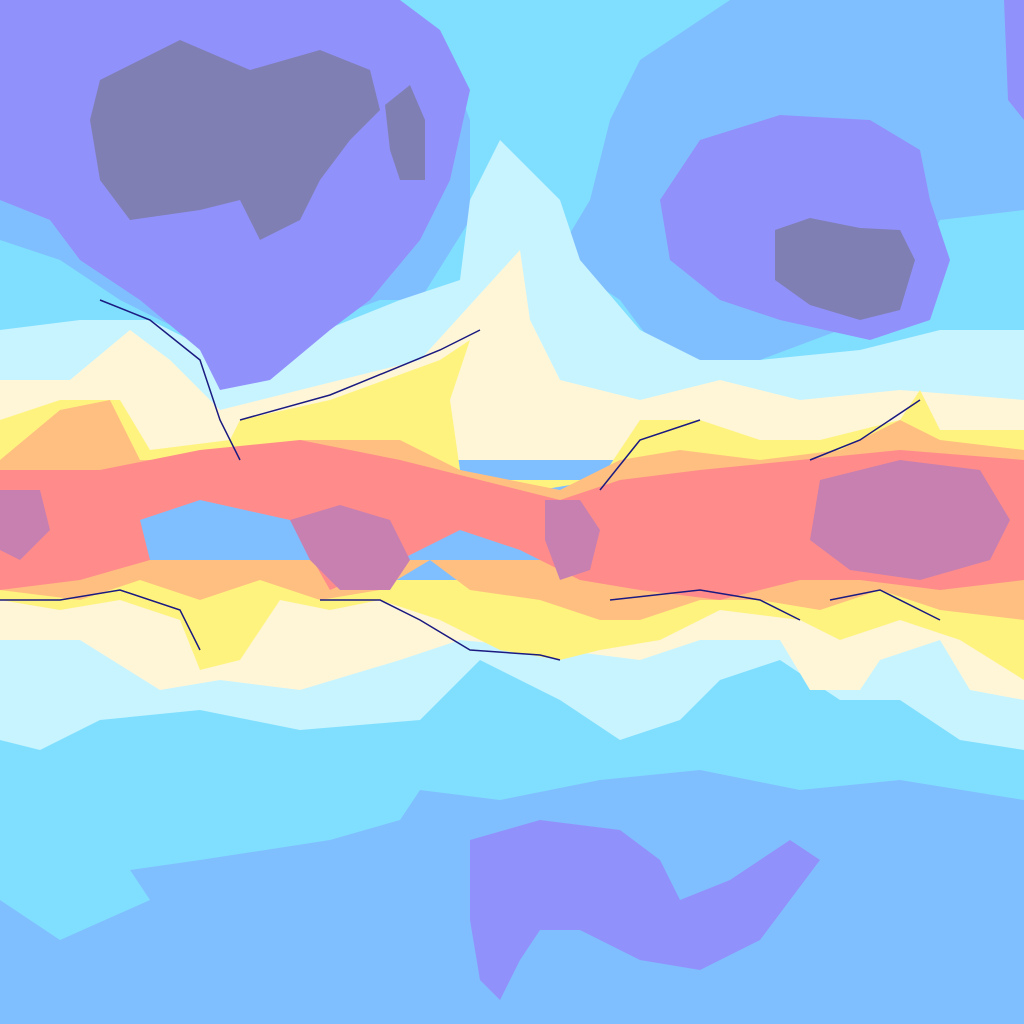 The image size is (1024, 1024). What do you see at coordinates (235, 140) in the screenshot?
I see `coldest-north-west` at bounding box center [235, 140].